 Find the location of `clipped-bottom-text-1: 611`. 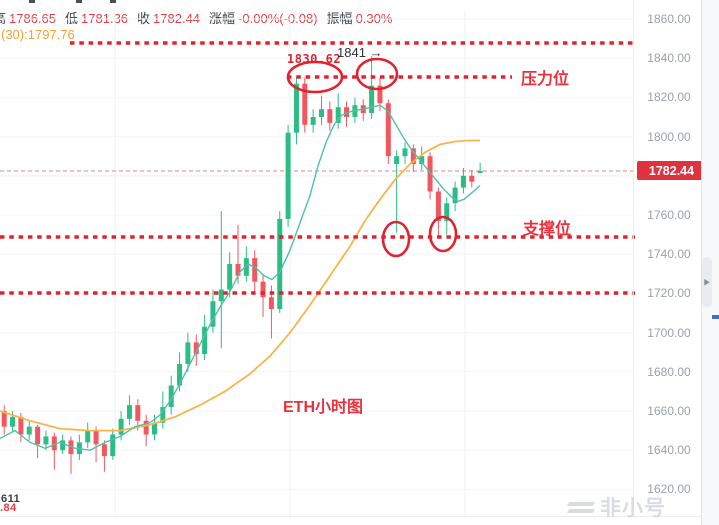

clipped-bottom-text-1: 611 is located at coordinates (11, 499).